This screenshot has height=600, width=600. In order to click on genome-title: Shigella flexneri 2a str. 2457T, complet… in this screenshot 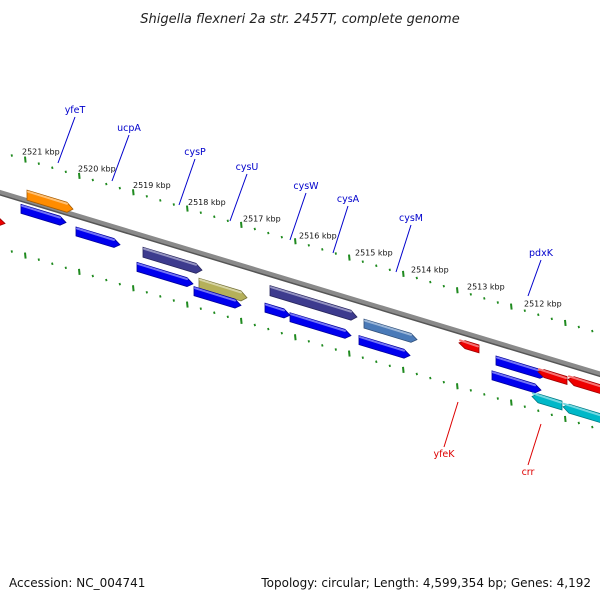, I will do `click(299, 19)`.